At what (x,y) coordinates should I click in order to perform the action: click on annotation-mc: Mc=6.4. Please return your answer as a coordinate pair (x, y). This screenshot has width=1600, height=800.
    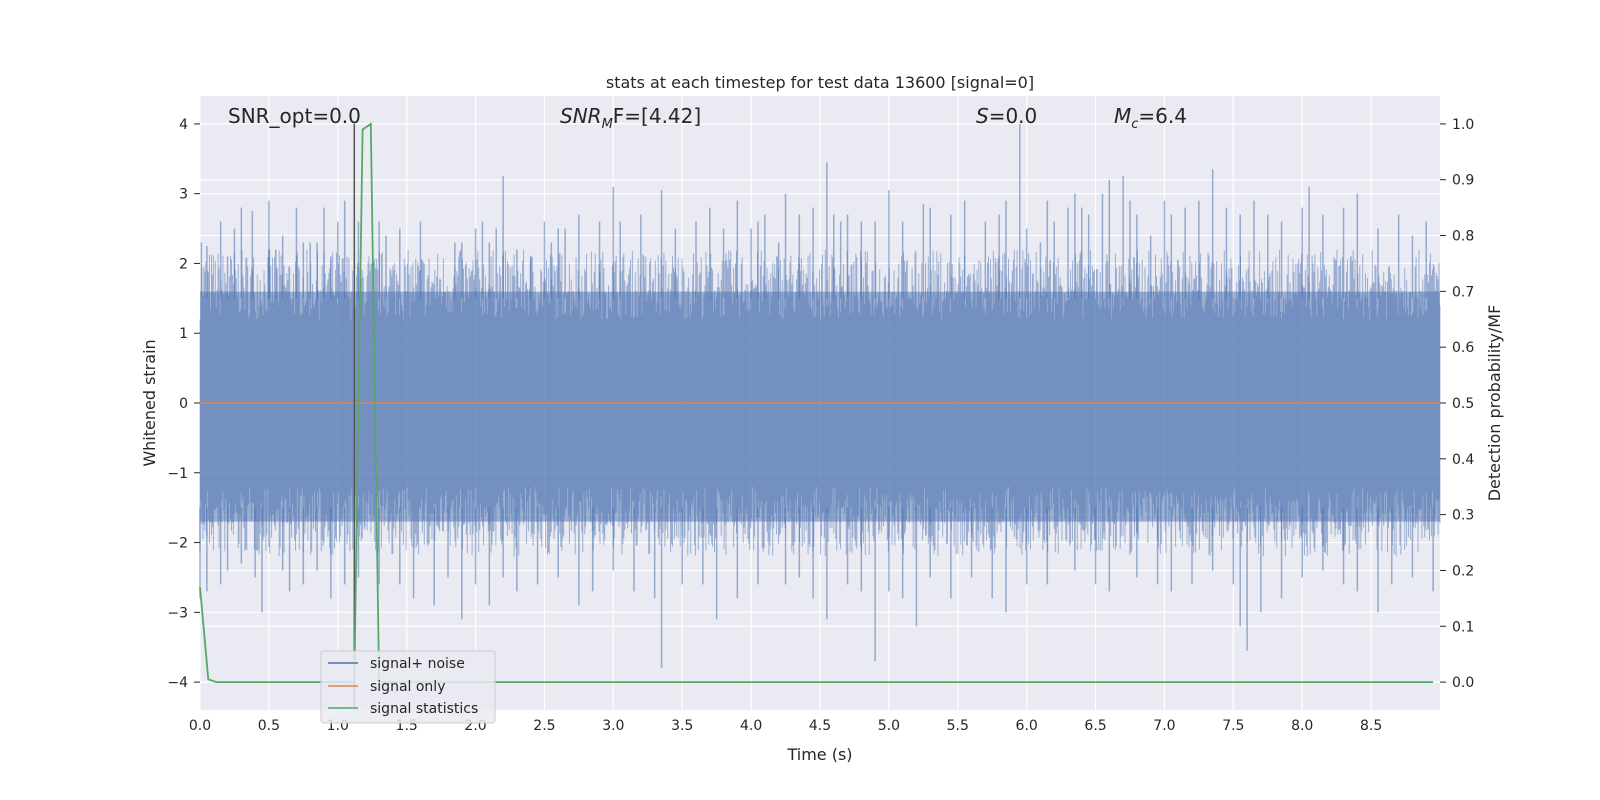
    Looking at the image, I should click on (1150, 118).